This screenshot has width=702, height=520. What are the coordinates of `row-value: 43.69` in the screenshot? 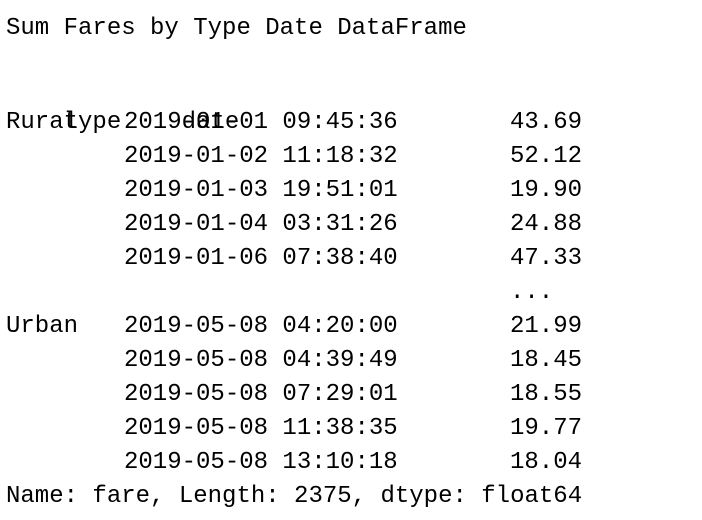 It's located at (546, 122).